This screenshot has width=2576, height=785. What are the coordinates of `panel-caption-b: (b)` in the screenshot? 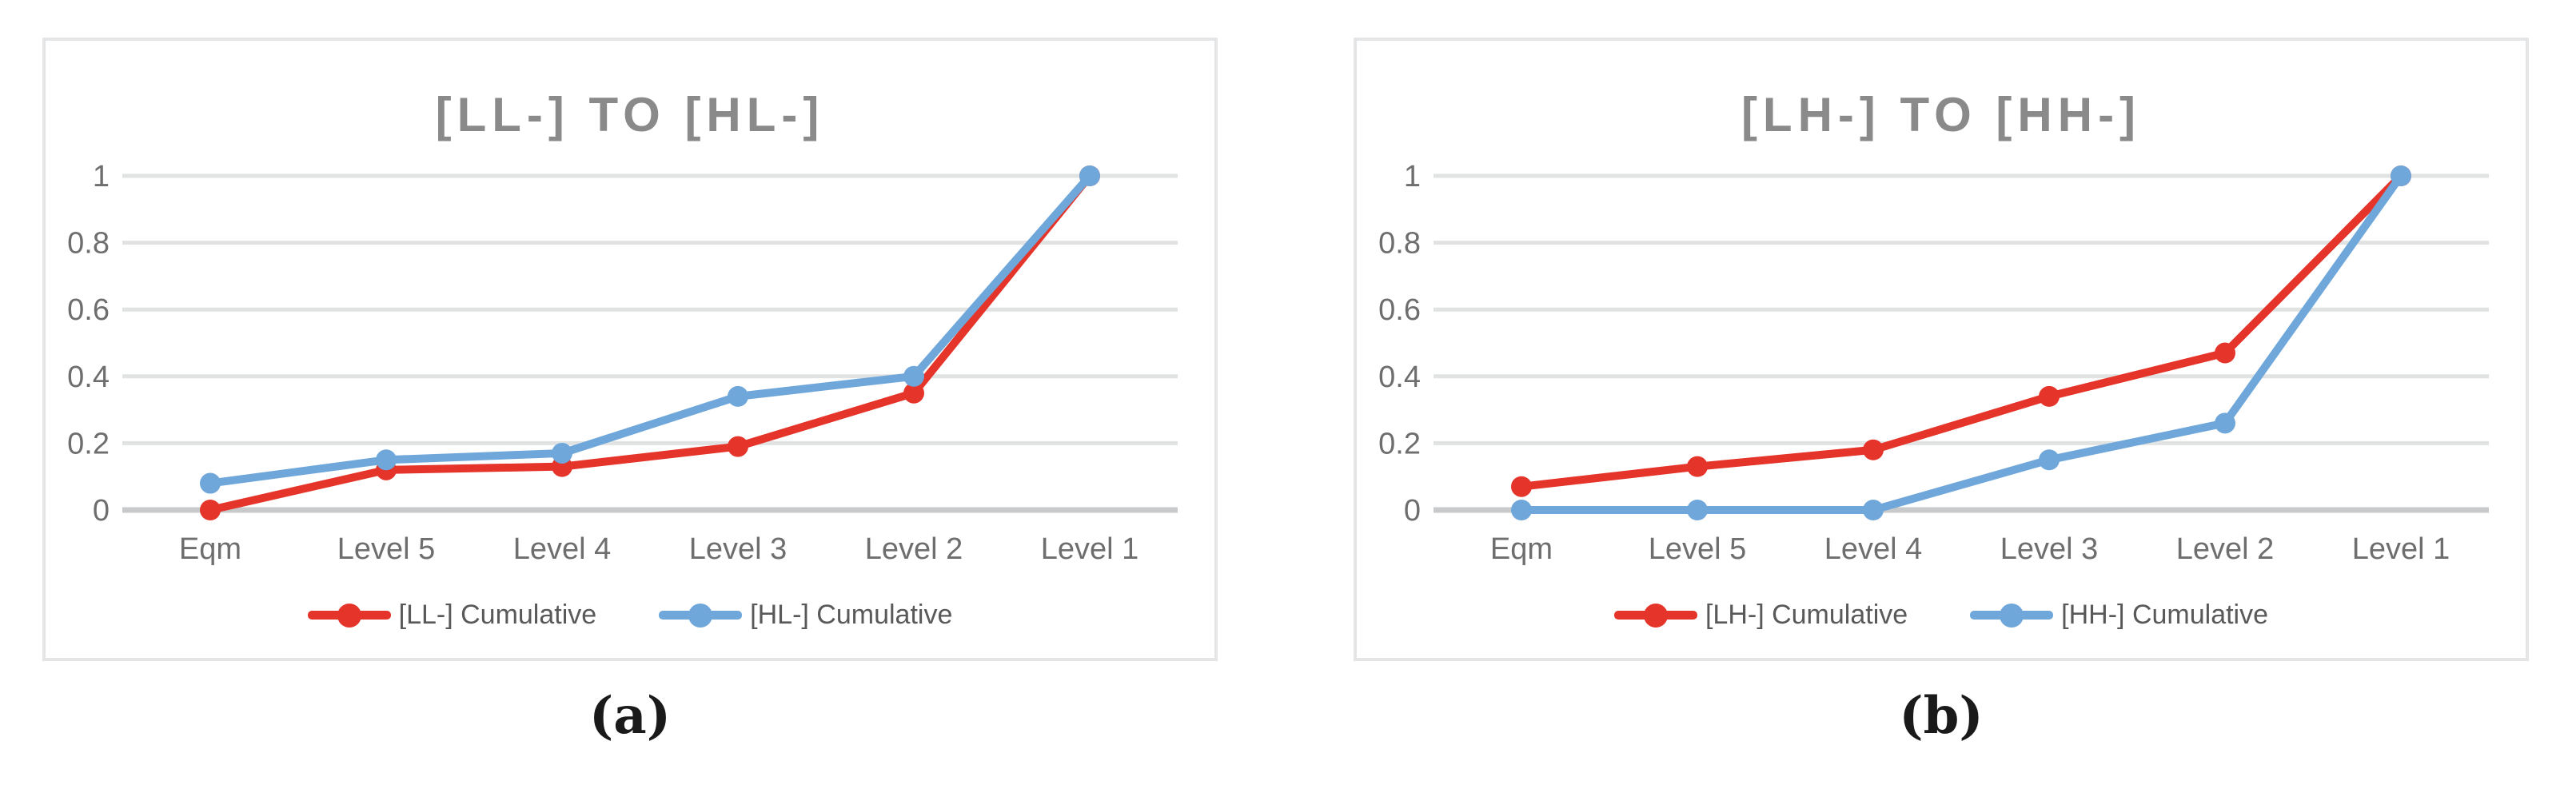 It's located at (1942, 716).